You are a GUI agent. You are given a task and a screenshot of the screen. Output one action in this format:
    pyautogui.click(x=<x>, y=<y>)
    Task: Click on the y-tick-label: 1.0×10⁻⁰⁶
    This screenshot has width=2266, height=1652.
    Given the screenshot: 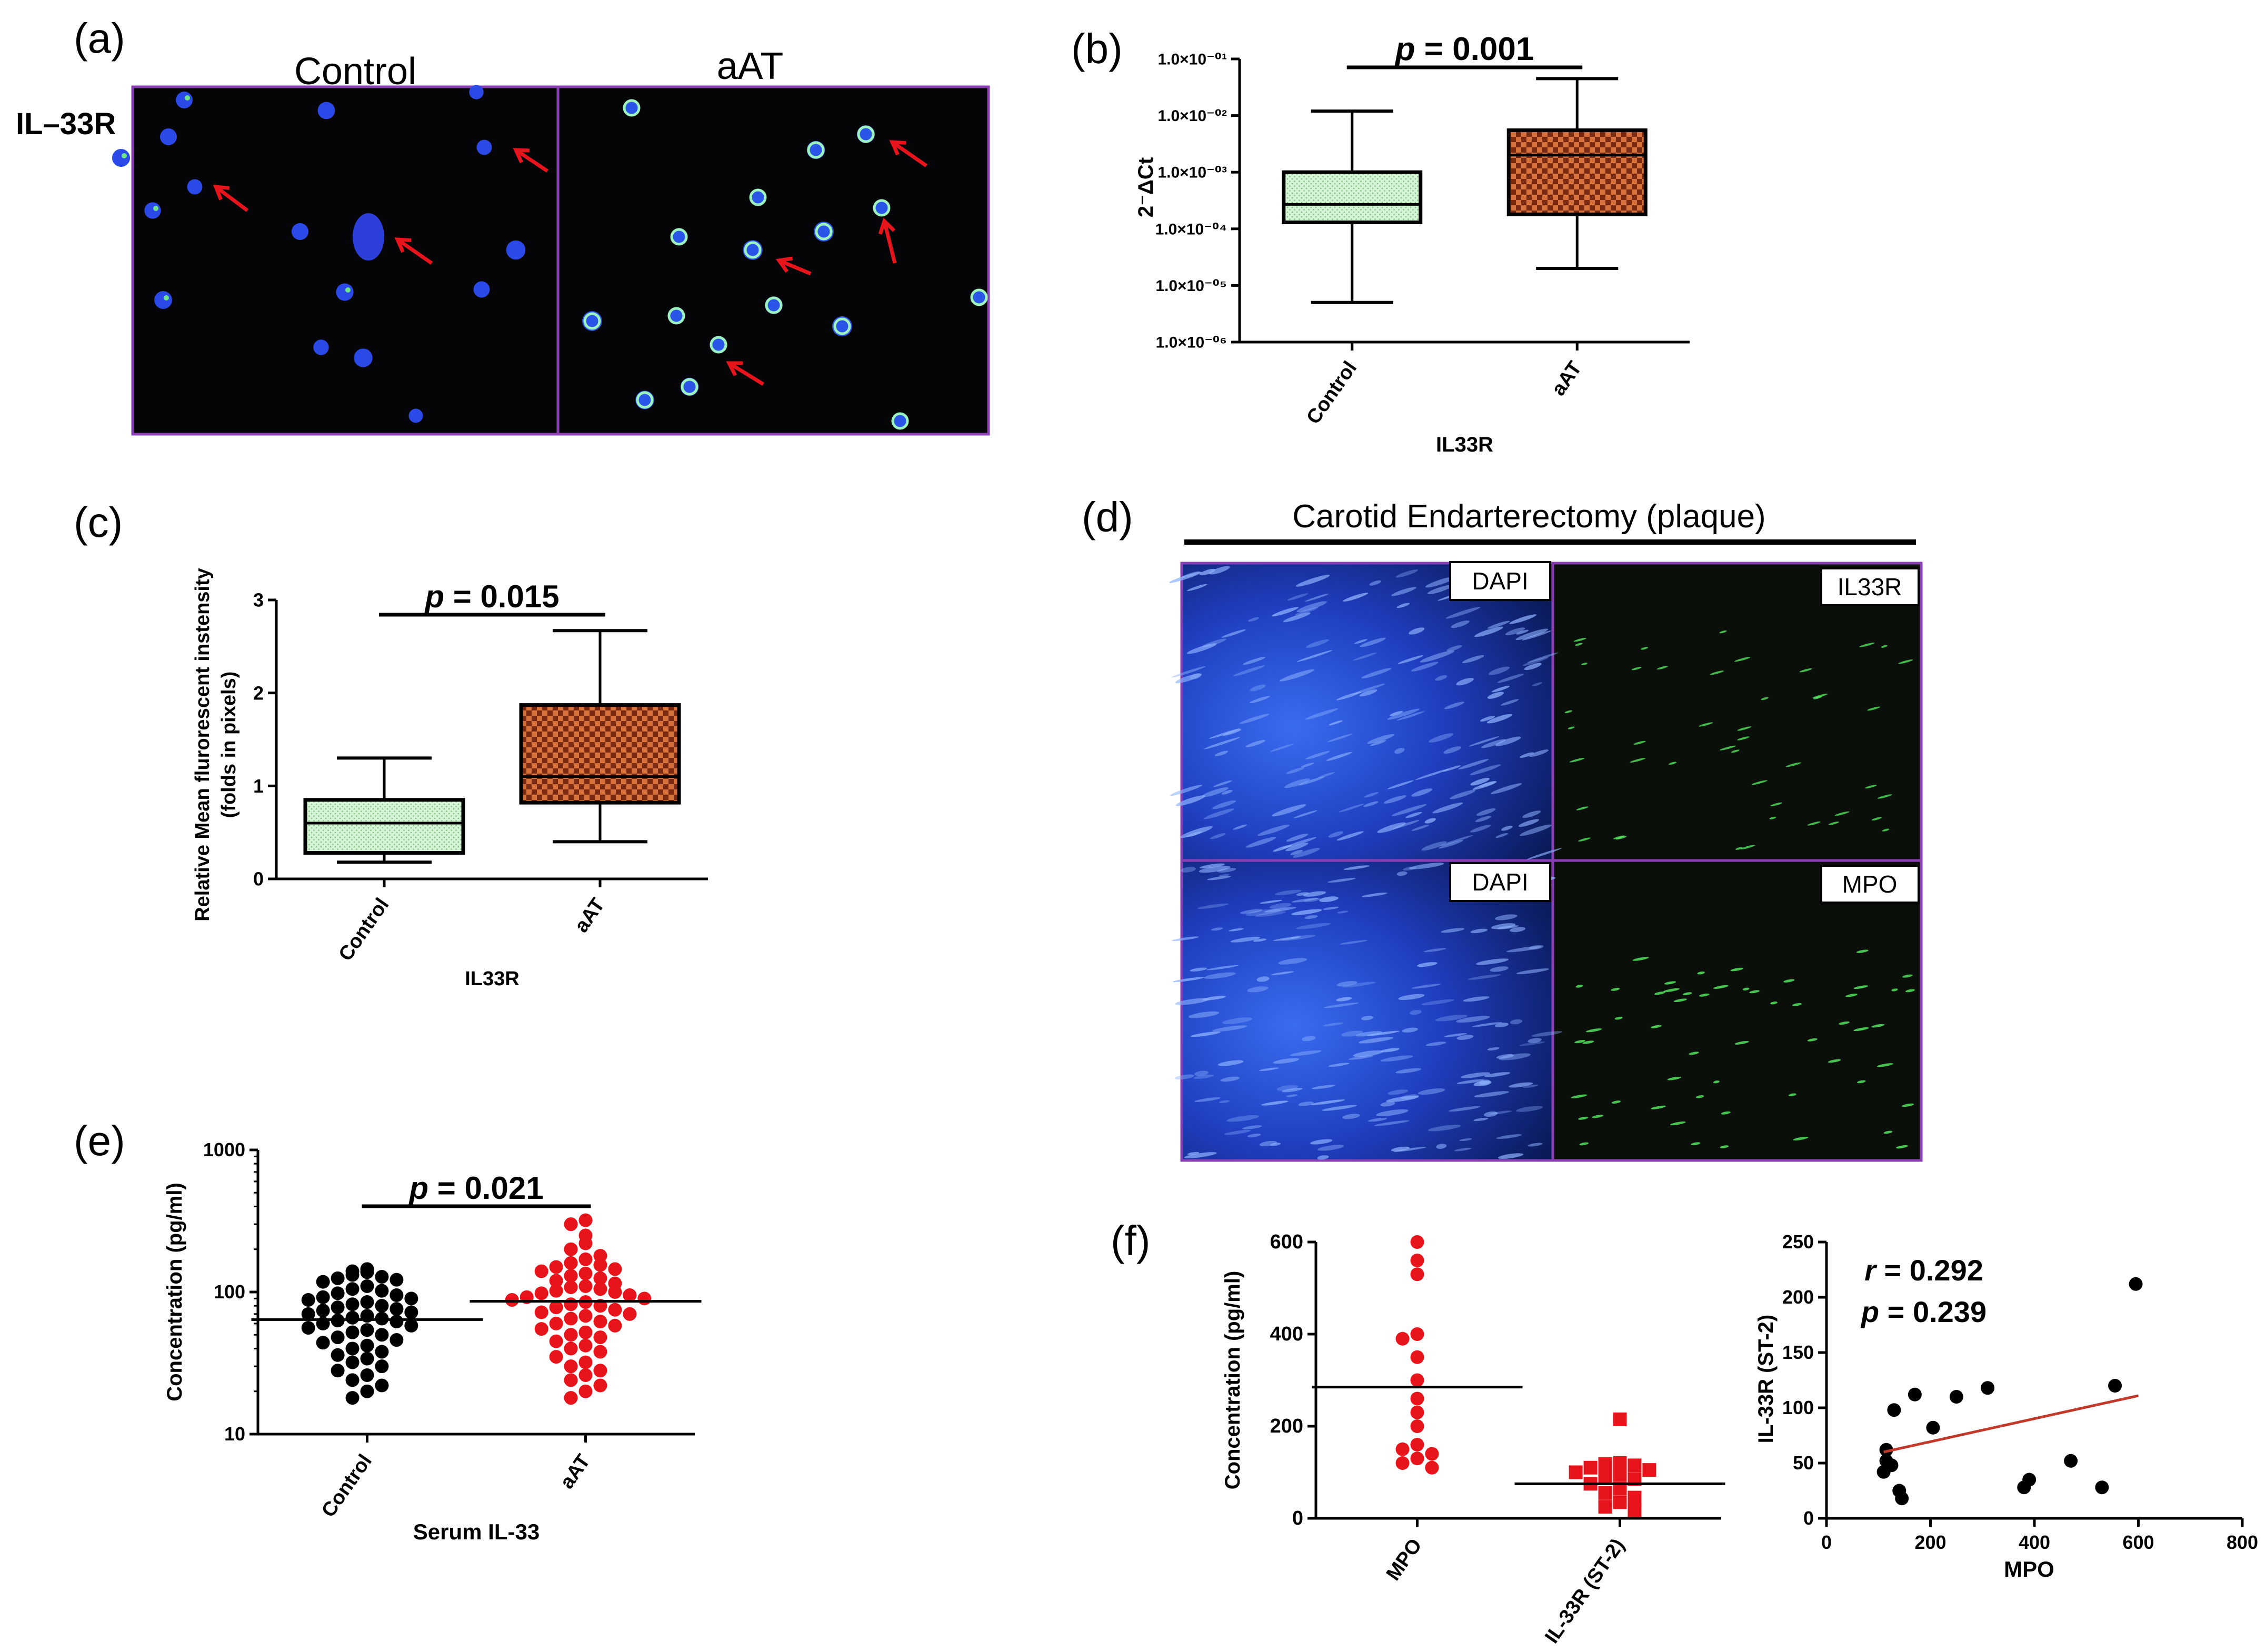 What is the action you would take?
    pyautogui.click(x=1192, y=343)
    